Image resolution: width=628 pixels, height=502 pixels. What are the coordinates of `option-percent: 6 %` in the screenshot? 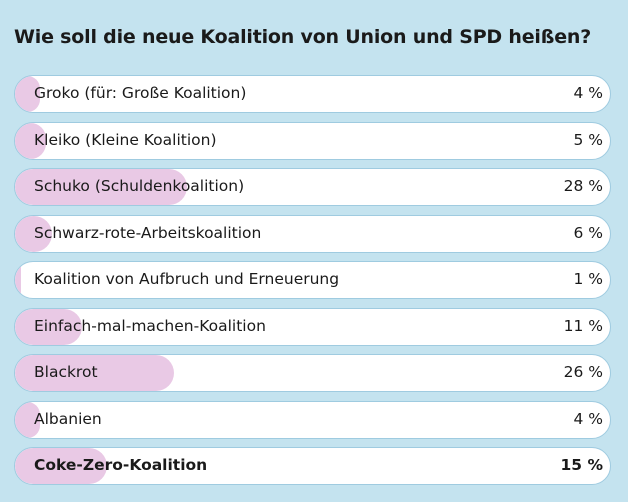 It's located at (588, 232).